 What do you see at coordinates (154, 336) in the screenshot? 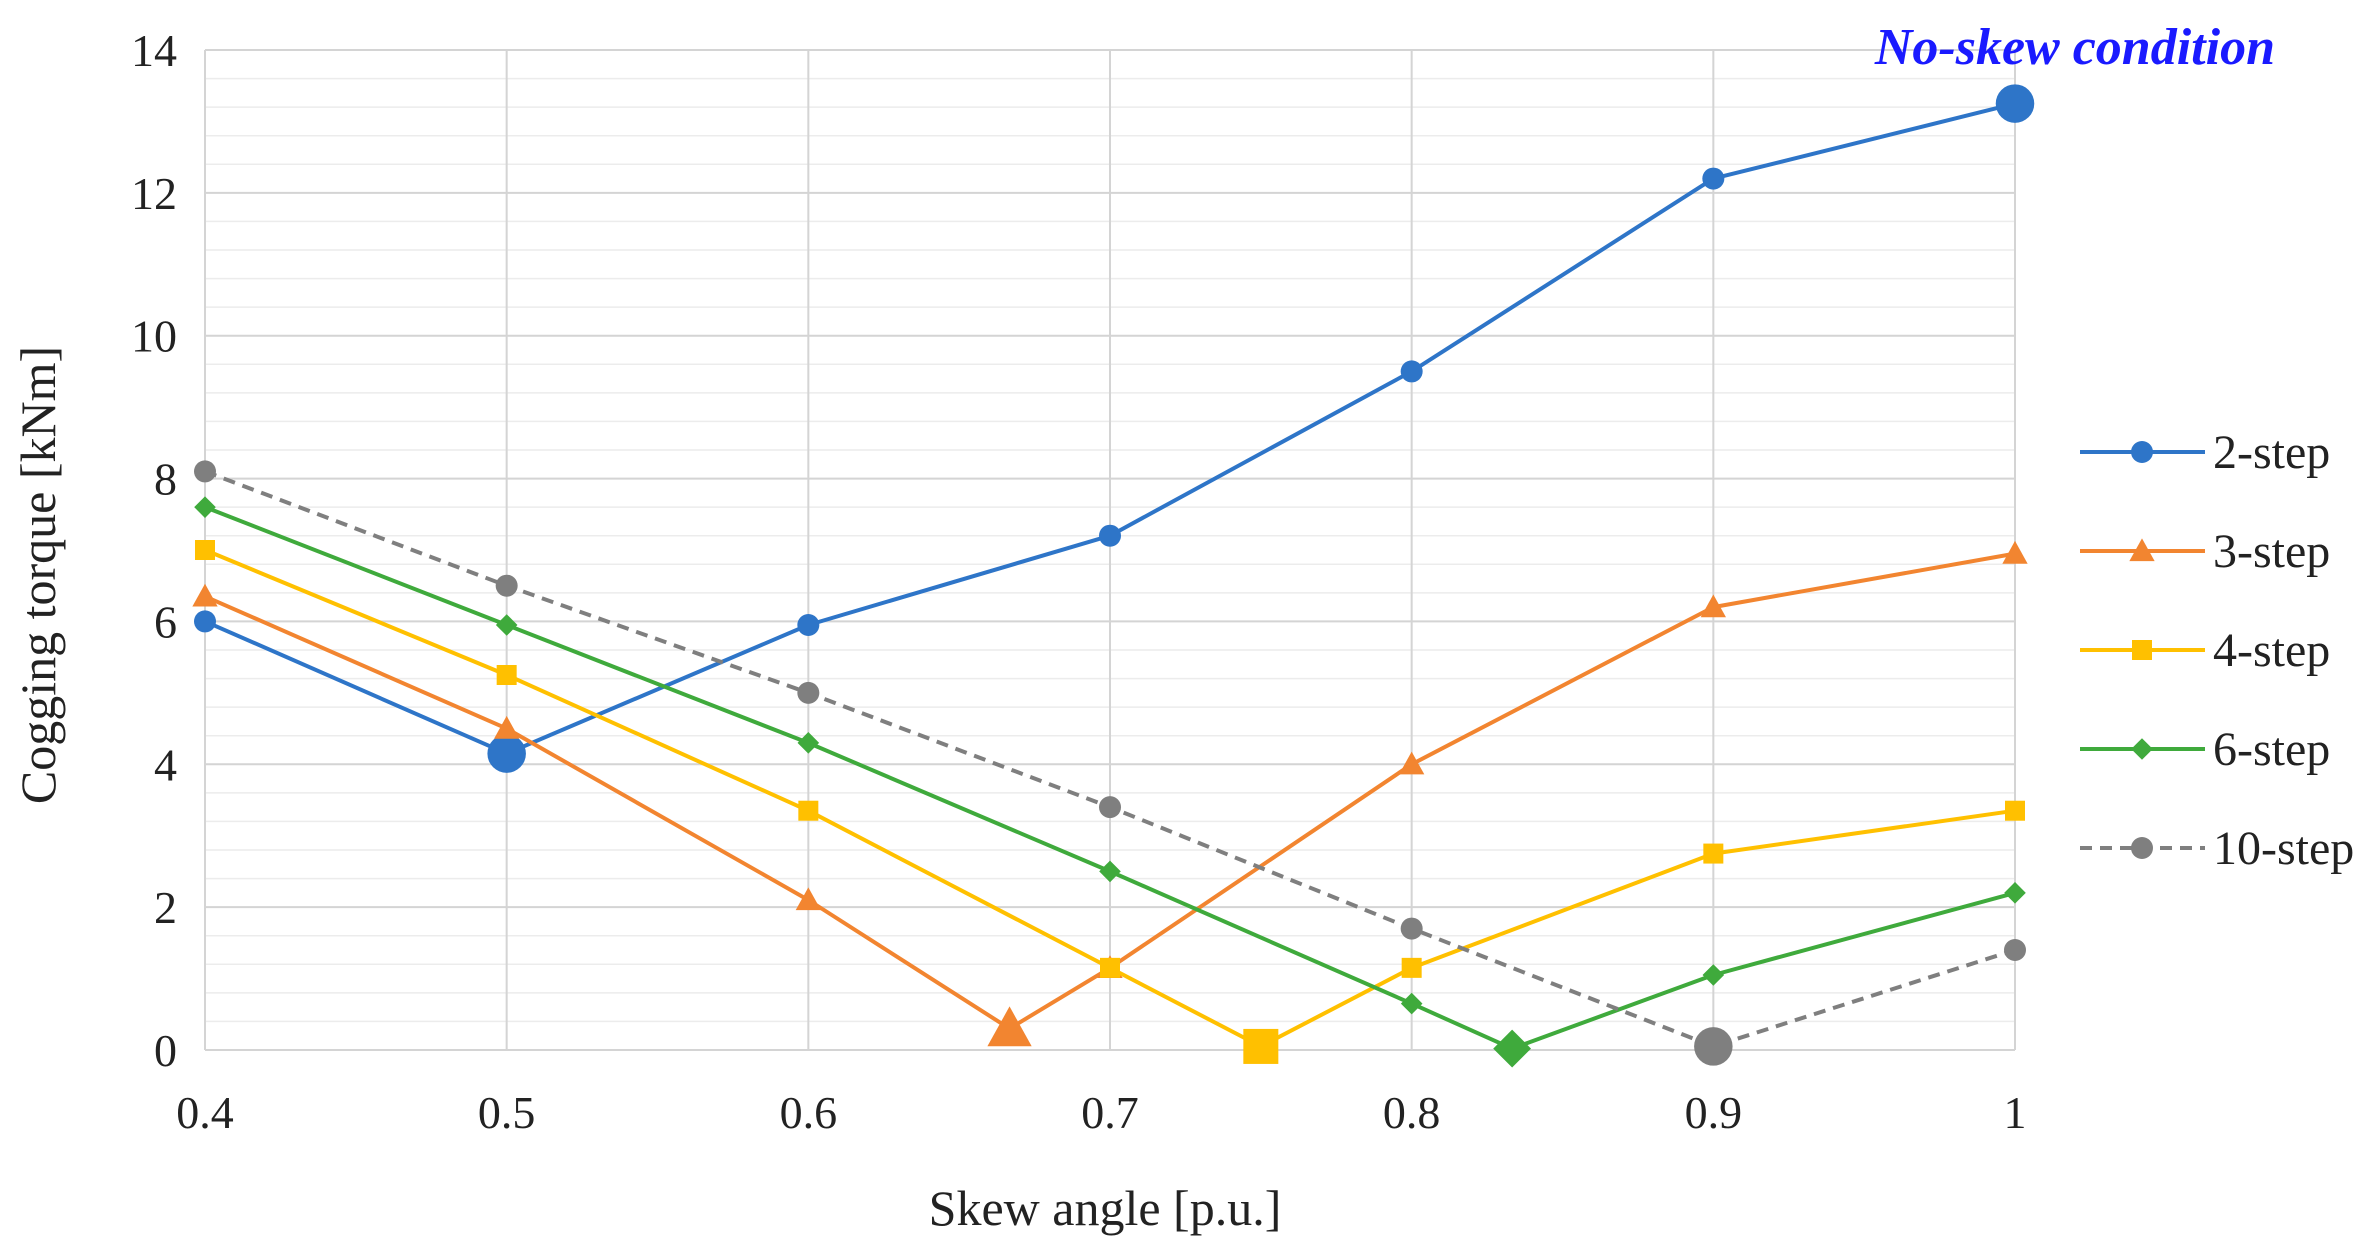
I see `y-tick-label: 10` at bounding box center [154, 336].